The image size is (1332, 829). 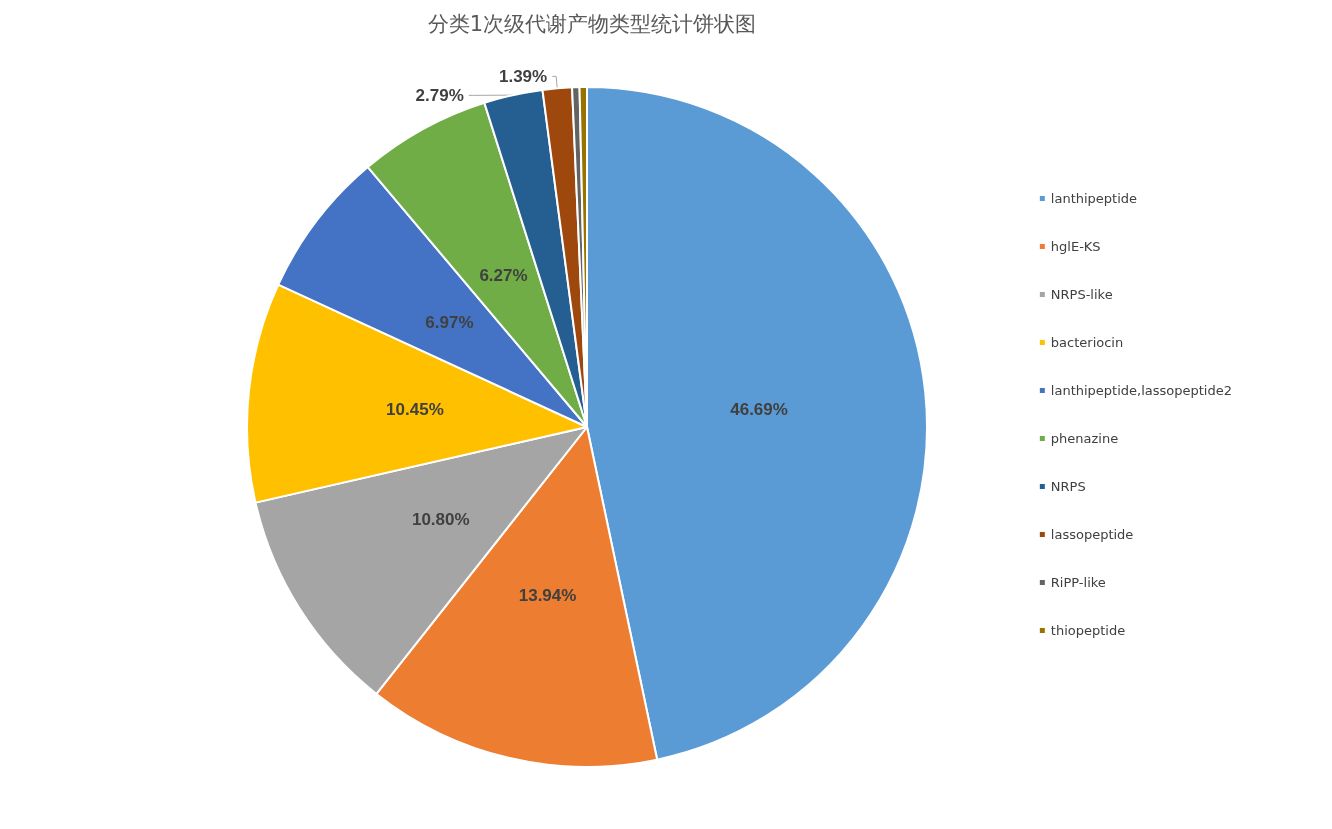 What do you see at coordinates (1087, 342) in the screenshot?
I see `legend-label: bacteriocin` at bounding box center [1087, 342].